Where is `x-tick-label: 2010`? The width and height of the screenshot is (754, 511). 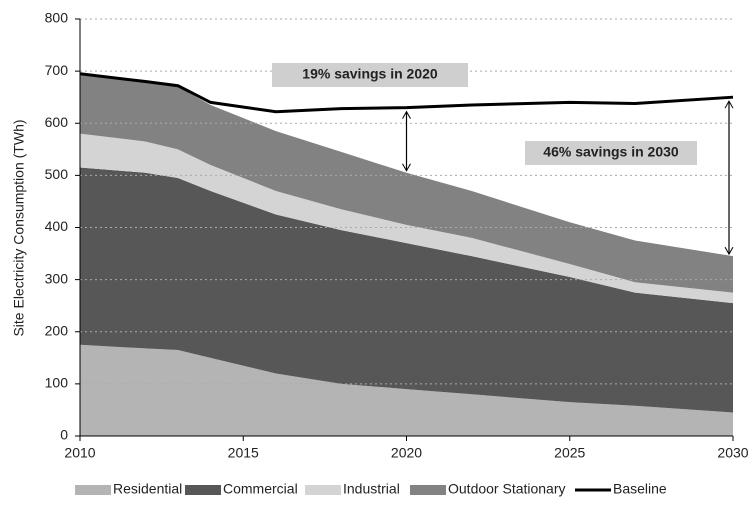
x-tick-label: 2010 is located at coordinates (79, 453).